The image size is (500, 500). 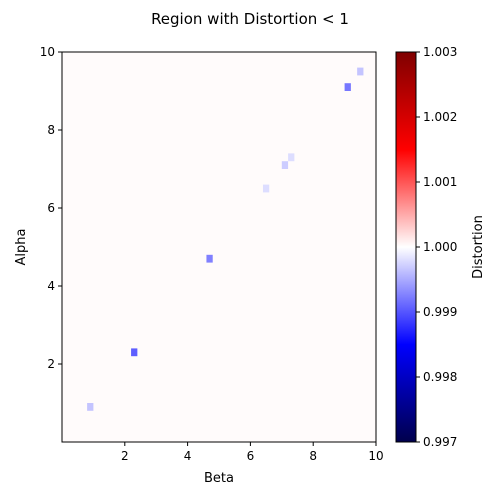 I want to click on colorbar-tick-label: 1.000, so click(x=440, y=247).